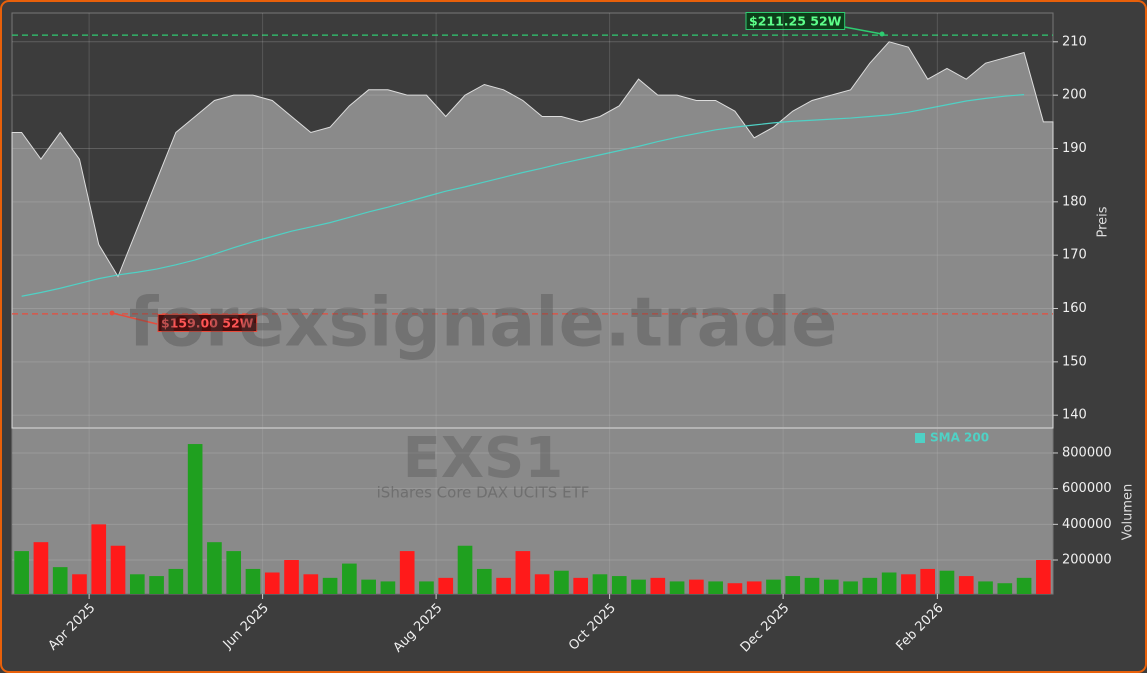 The width and height of the screenshot is (1147, 673). What do you see at coordinates (1128, 512) in the screenshot?
I see `y-axis-label: Volumen` at bounding box center [1128, 512].